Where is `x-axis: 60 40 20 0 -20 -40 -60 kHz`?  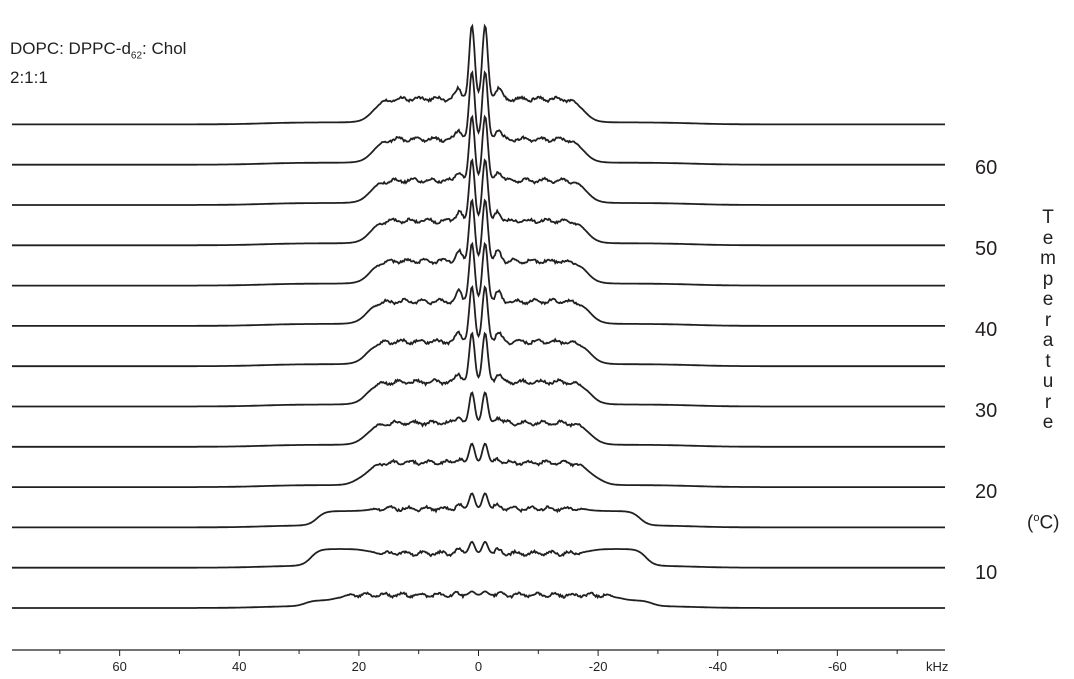 x-axis: 60 40 20 0 -20 -40 -60 kHz is located at coordinates (480, 661).